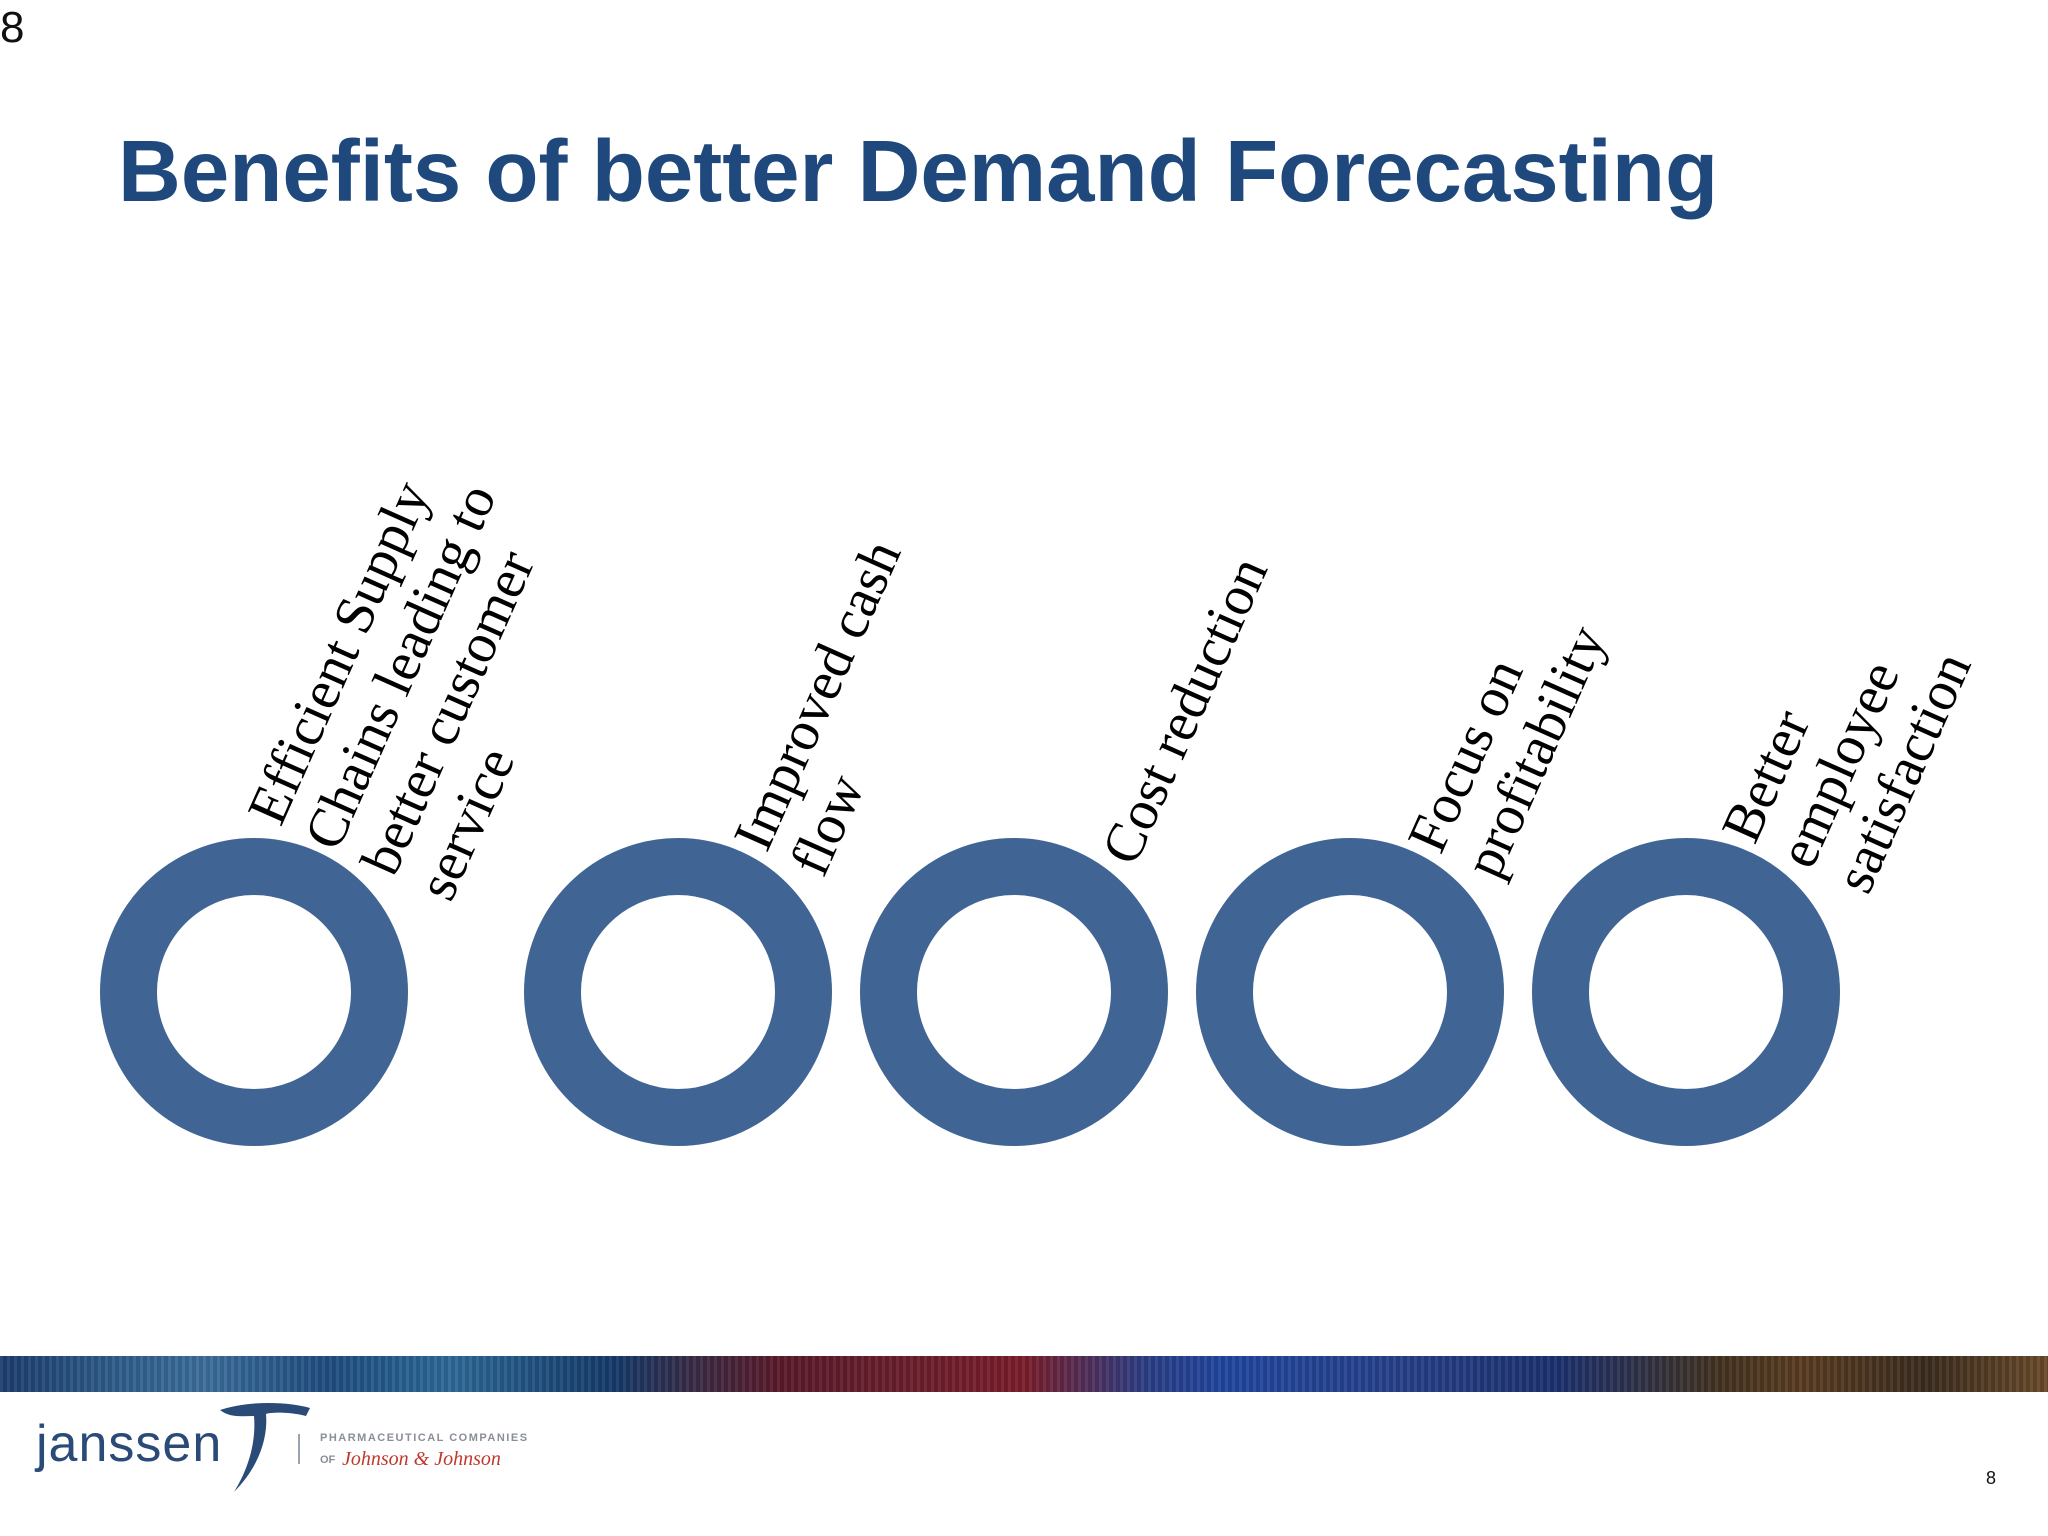 Image resolution: width=2048 pixels, height=1536 pixels. What do you see at coordinates (12, 27) in the screenshot?
I see `corner-page-number: 8` at bounding box center [12, 27].